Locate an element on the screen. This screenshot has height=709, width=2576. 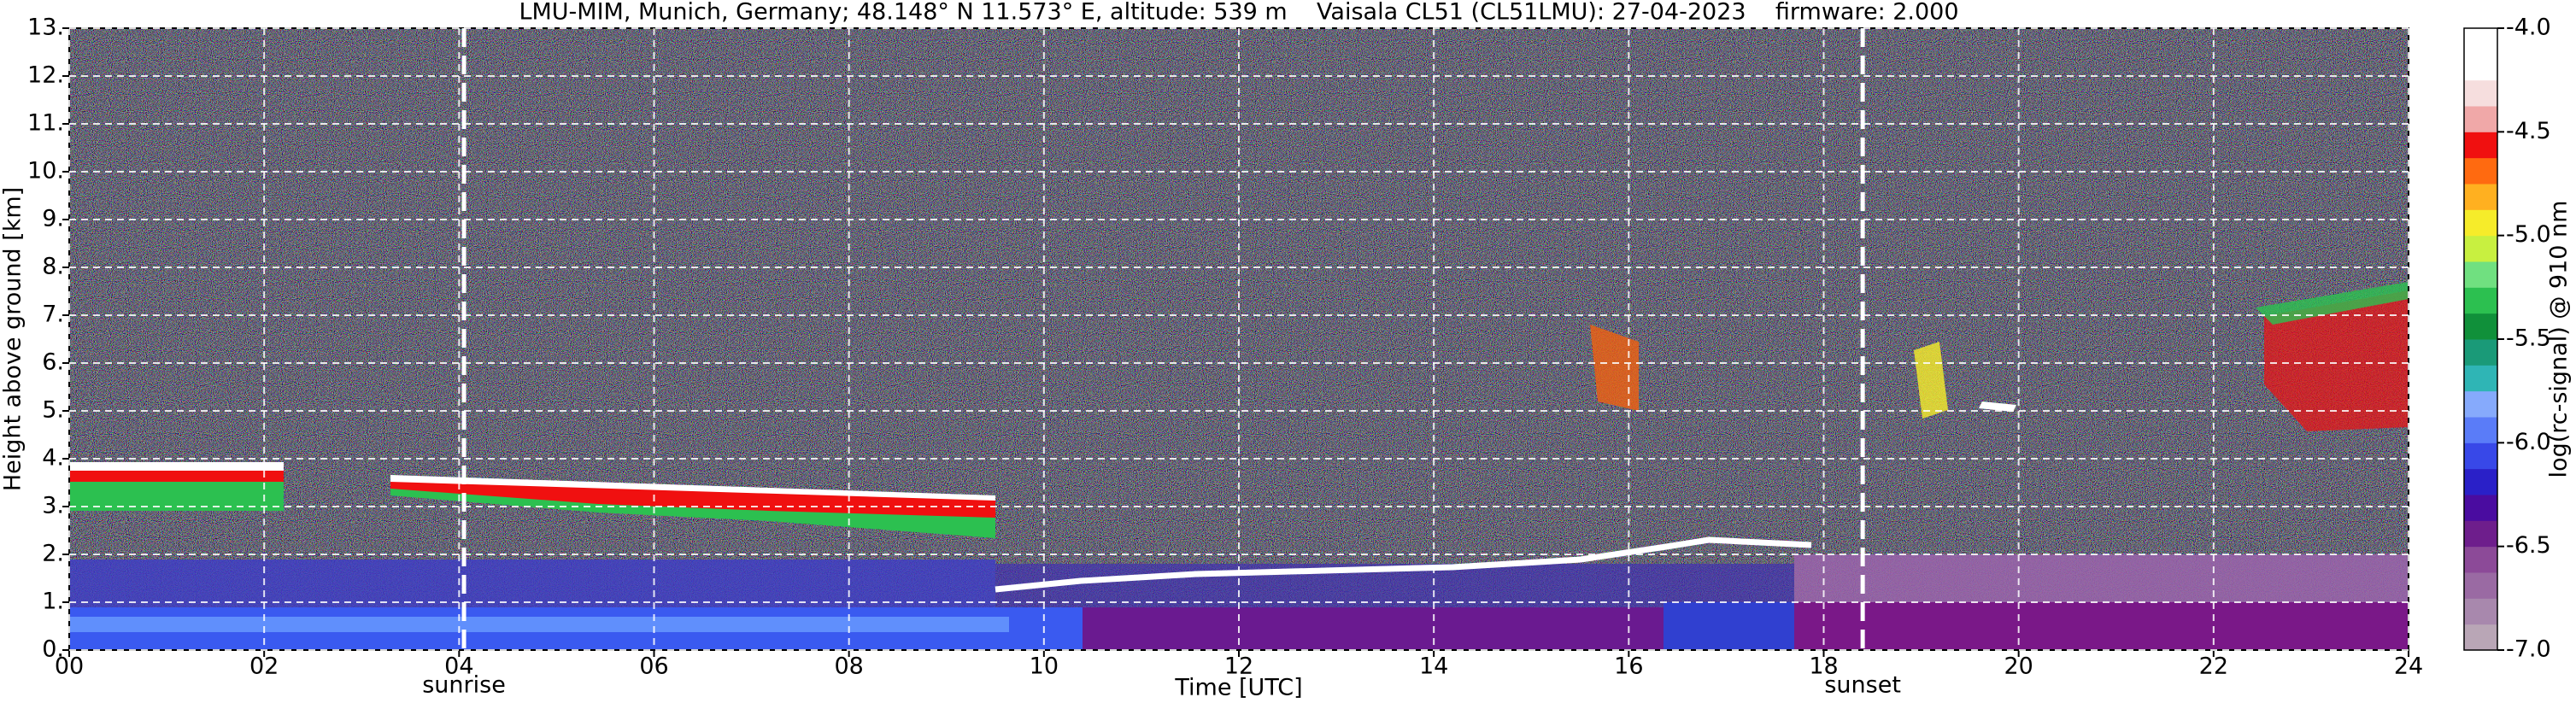
y-tick-label: 11. is located at coordinates (45, 123).